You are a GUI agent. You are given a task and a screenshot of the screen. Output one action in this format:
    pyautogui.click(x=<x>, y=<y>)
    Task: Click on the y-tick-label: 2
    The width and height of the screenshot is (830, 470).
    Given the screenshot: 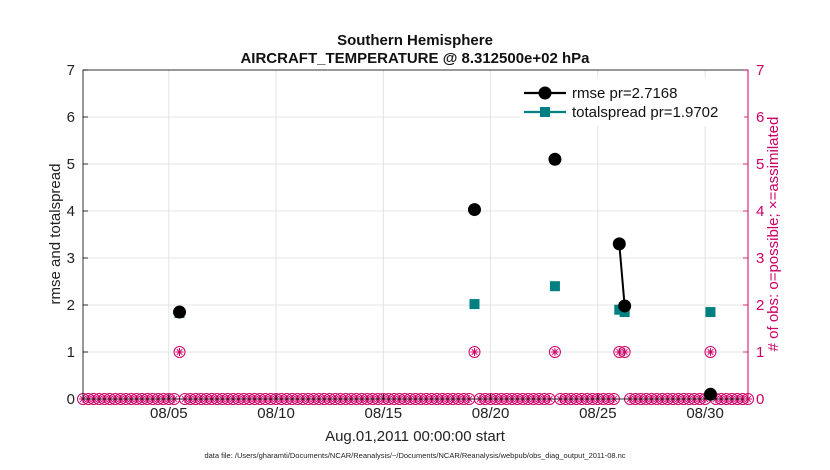 What is the action you would take?
    pyautogui.click(x=71, y=305)
    